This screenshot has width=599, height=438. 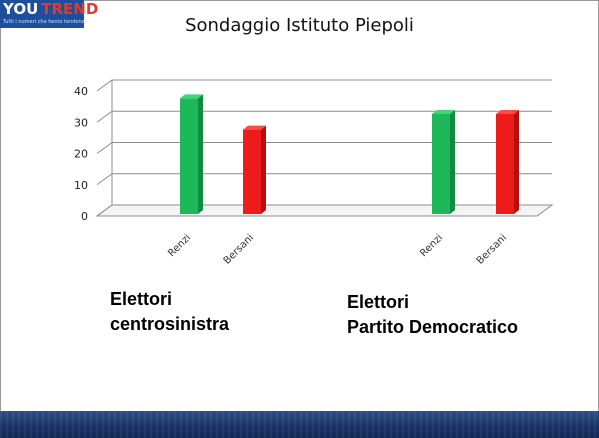 What do you see at coordinates (81, 122) in the screenshot?
I see `y-tick-label: 30` at bounding box center [81, 122].